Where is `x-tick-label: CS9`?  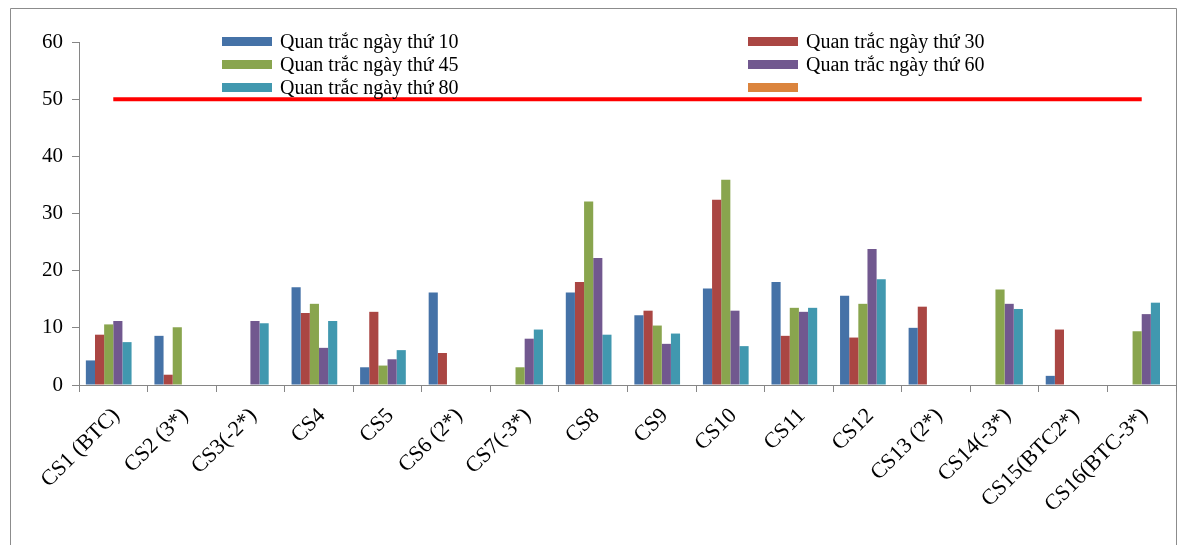 x-tick-label: CS9 is located at coordinates (650, 424).